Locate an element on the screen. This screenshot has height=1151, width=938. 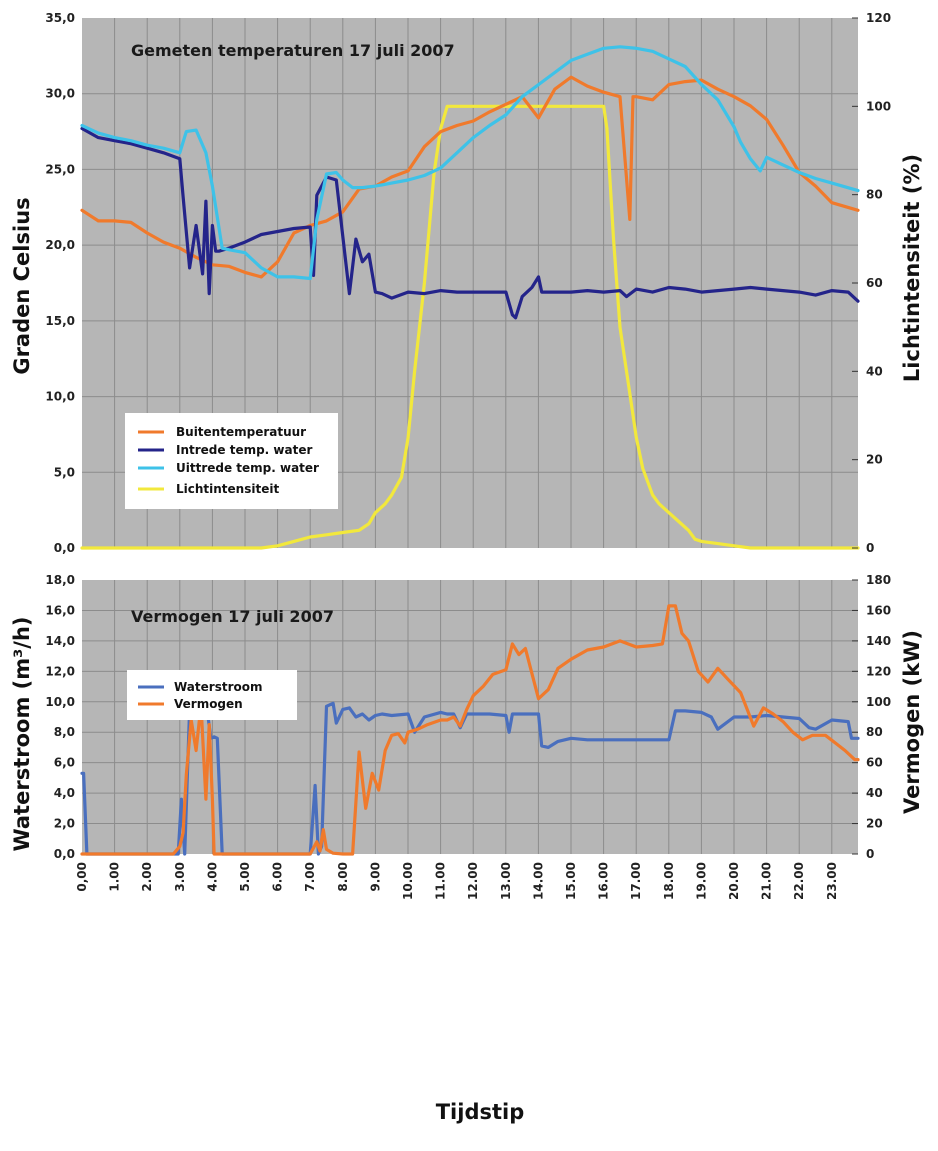
top-legend-box is located at coordinates (231, 461).